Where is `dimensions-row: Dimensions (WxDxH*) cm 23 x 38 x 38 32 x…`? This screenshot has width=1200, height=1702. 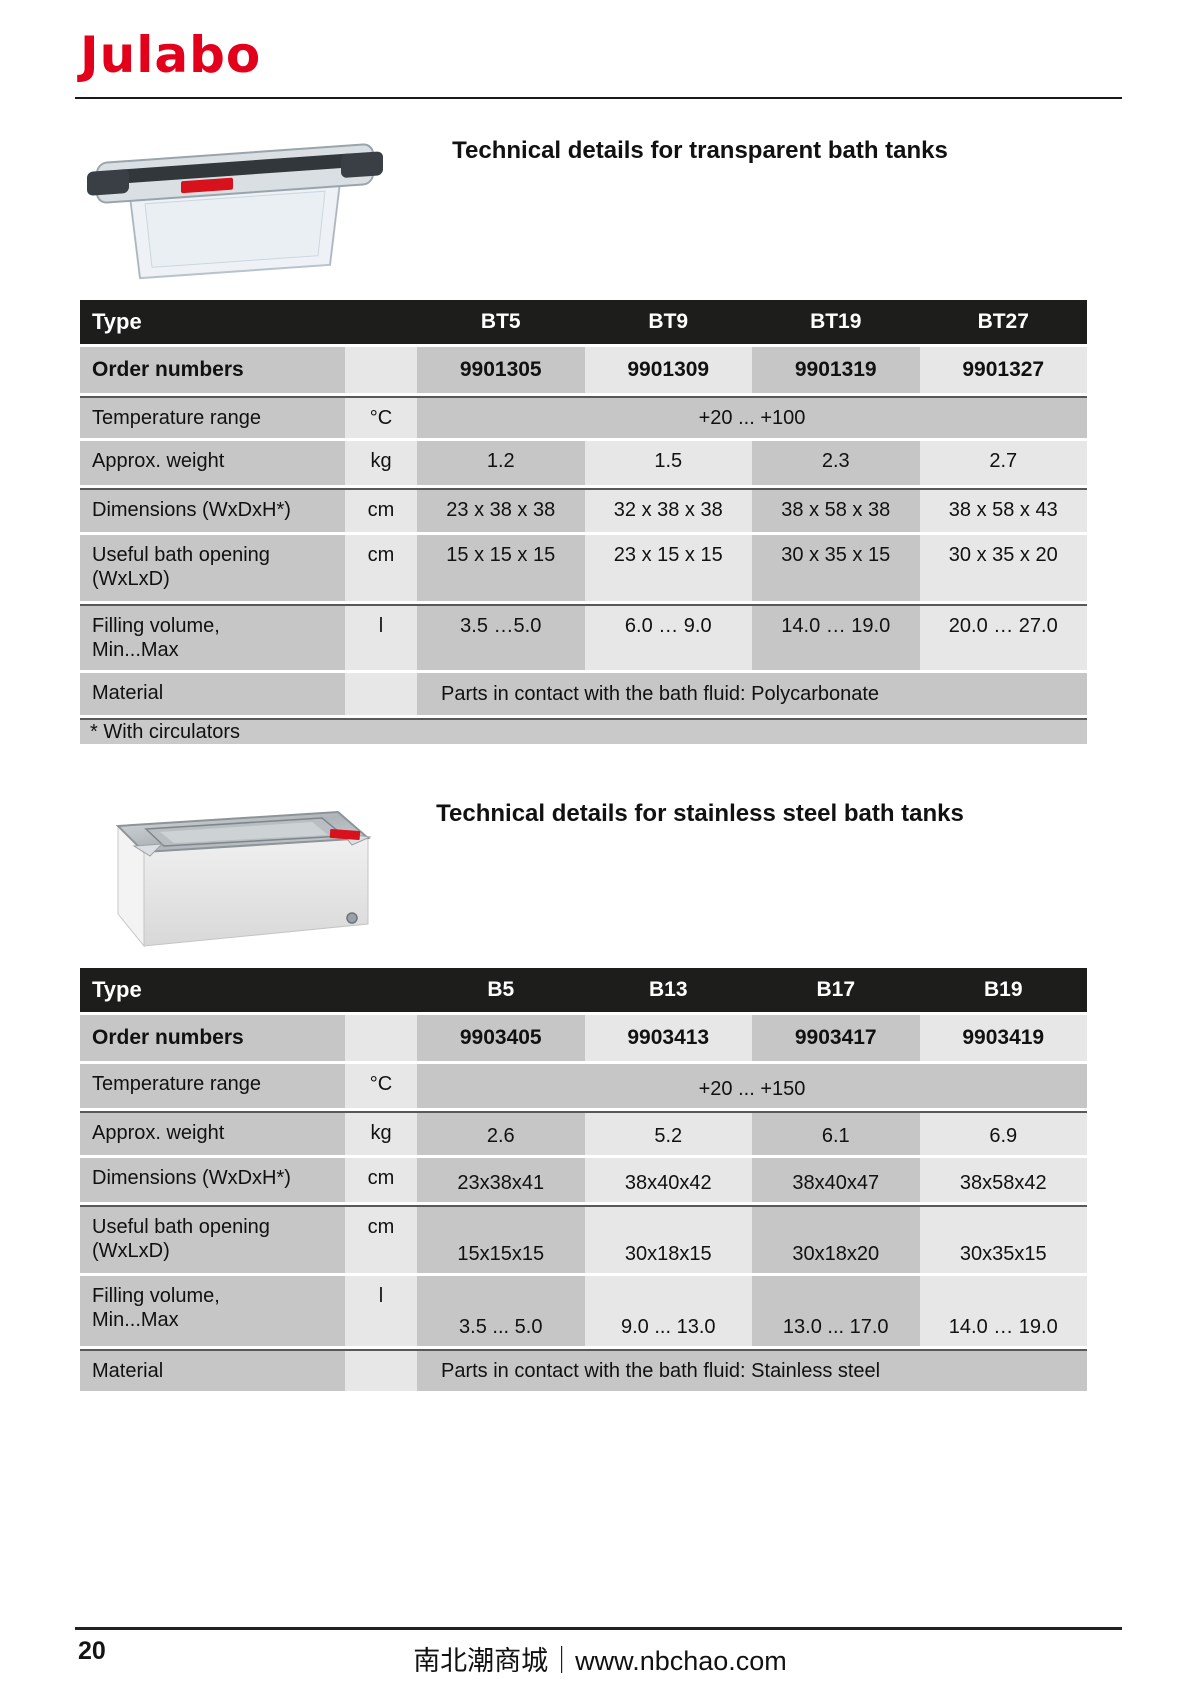
dimensions-row: Dimensions (WxDxH*) cm 23 x 38 x 38 32 x… is located at coordinates (583, 510).